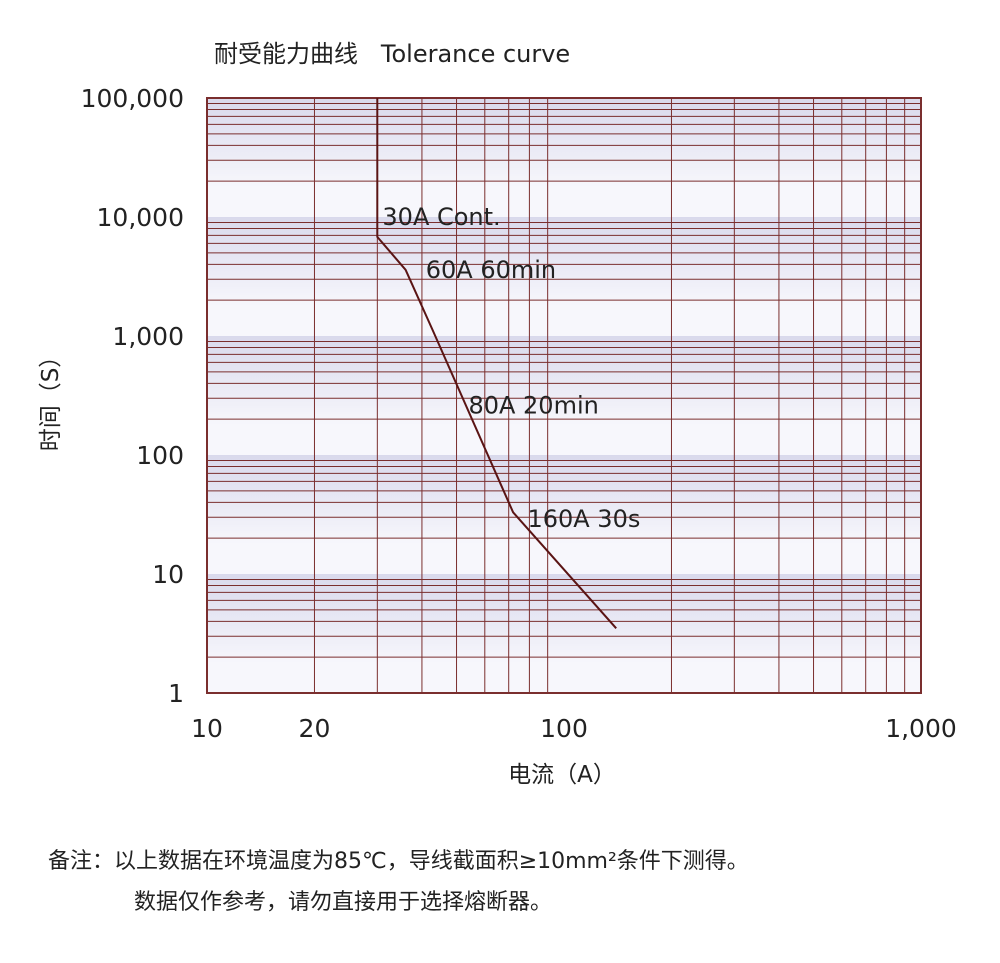 The width and height of the screenshot is (1000, 963). I want to click on annotations-layer: 30A Cont. 60A 60min 80A 20min 160A 30s, so click(511, 368).